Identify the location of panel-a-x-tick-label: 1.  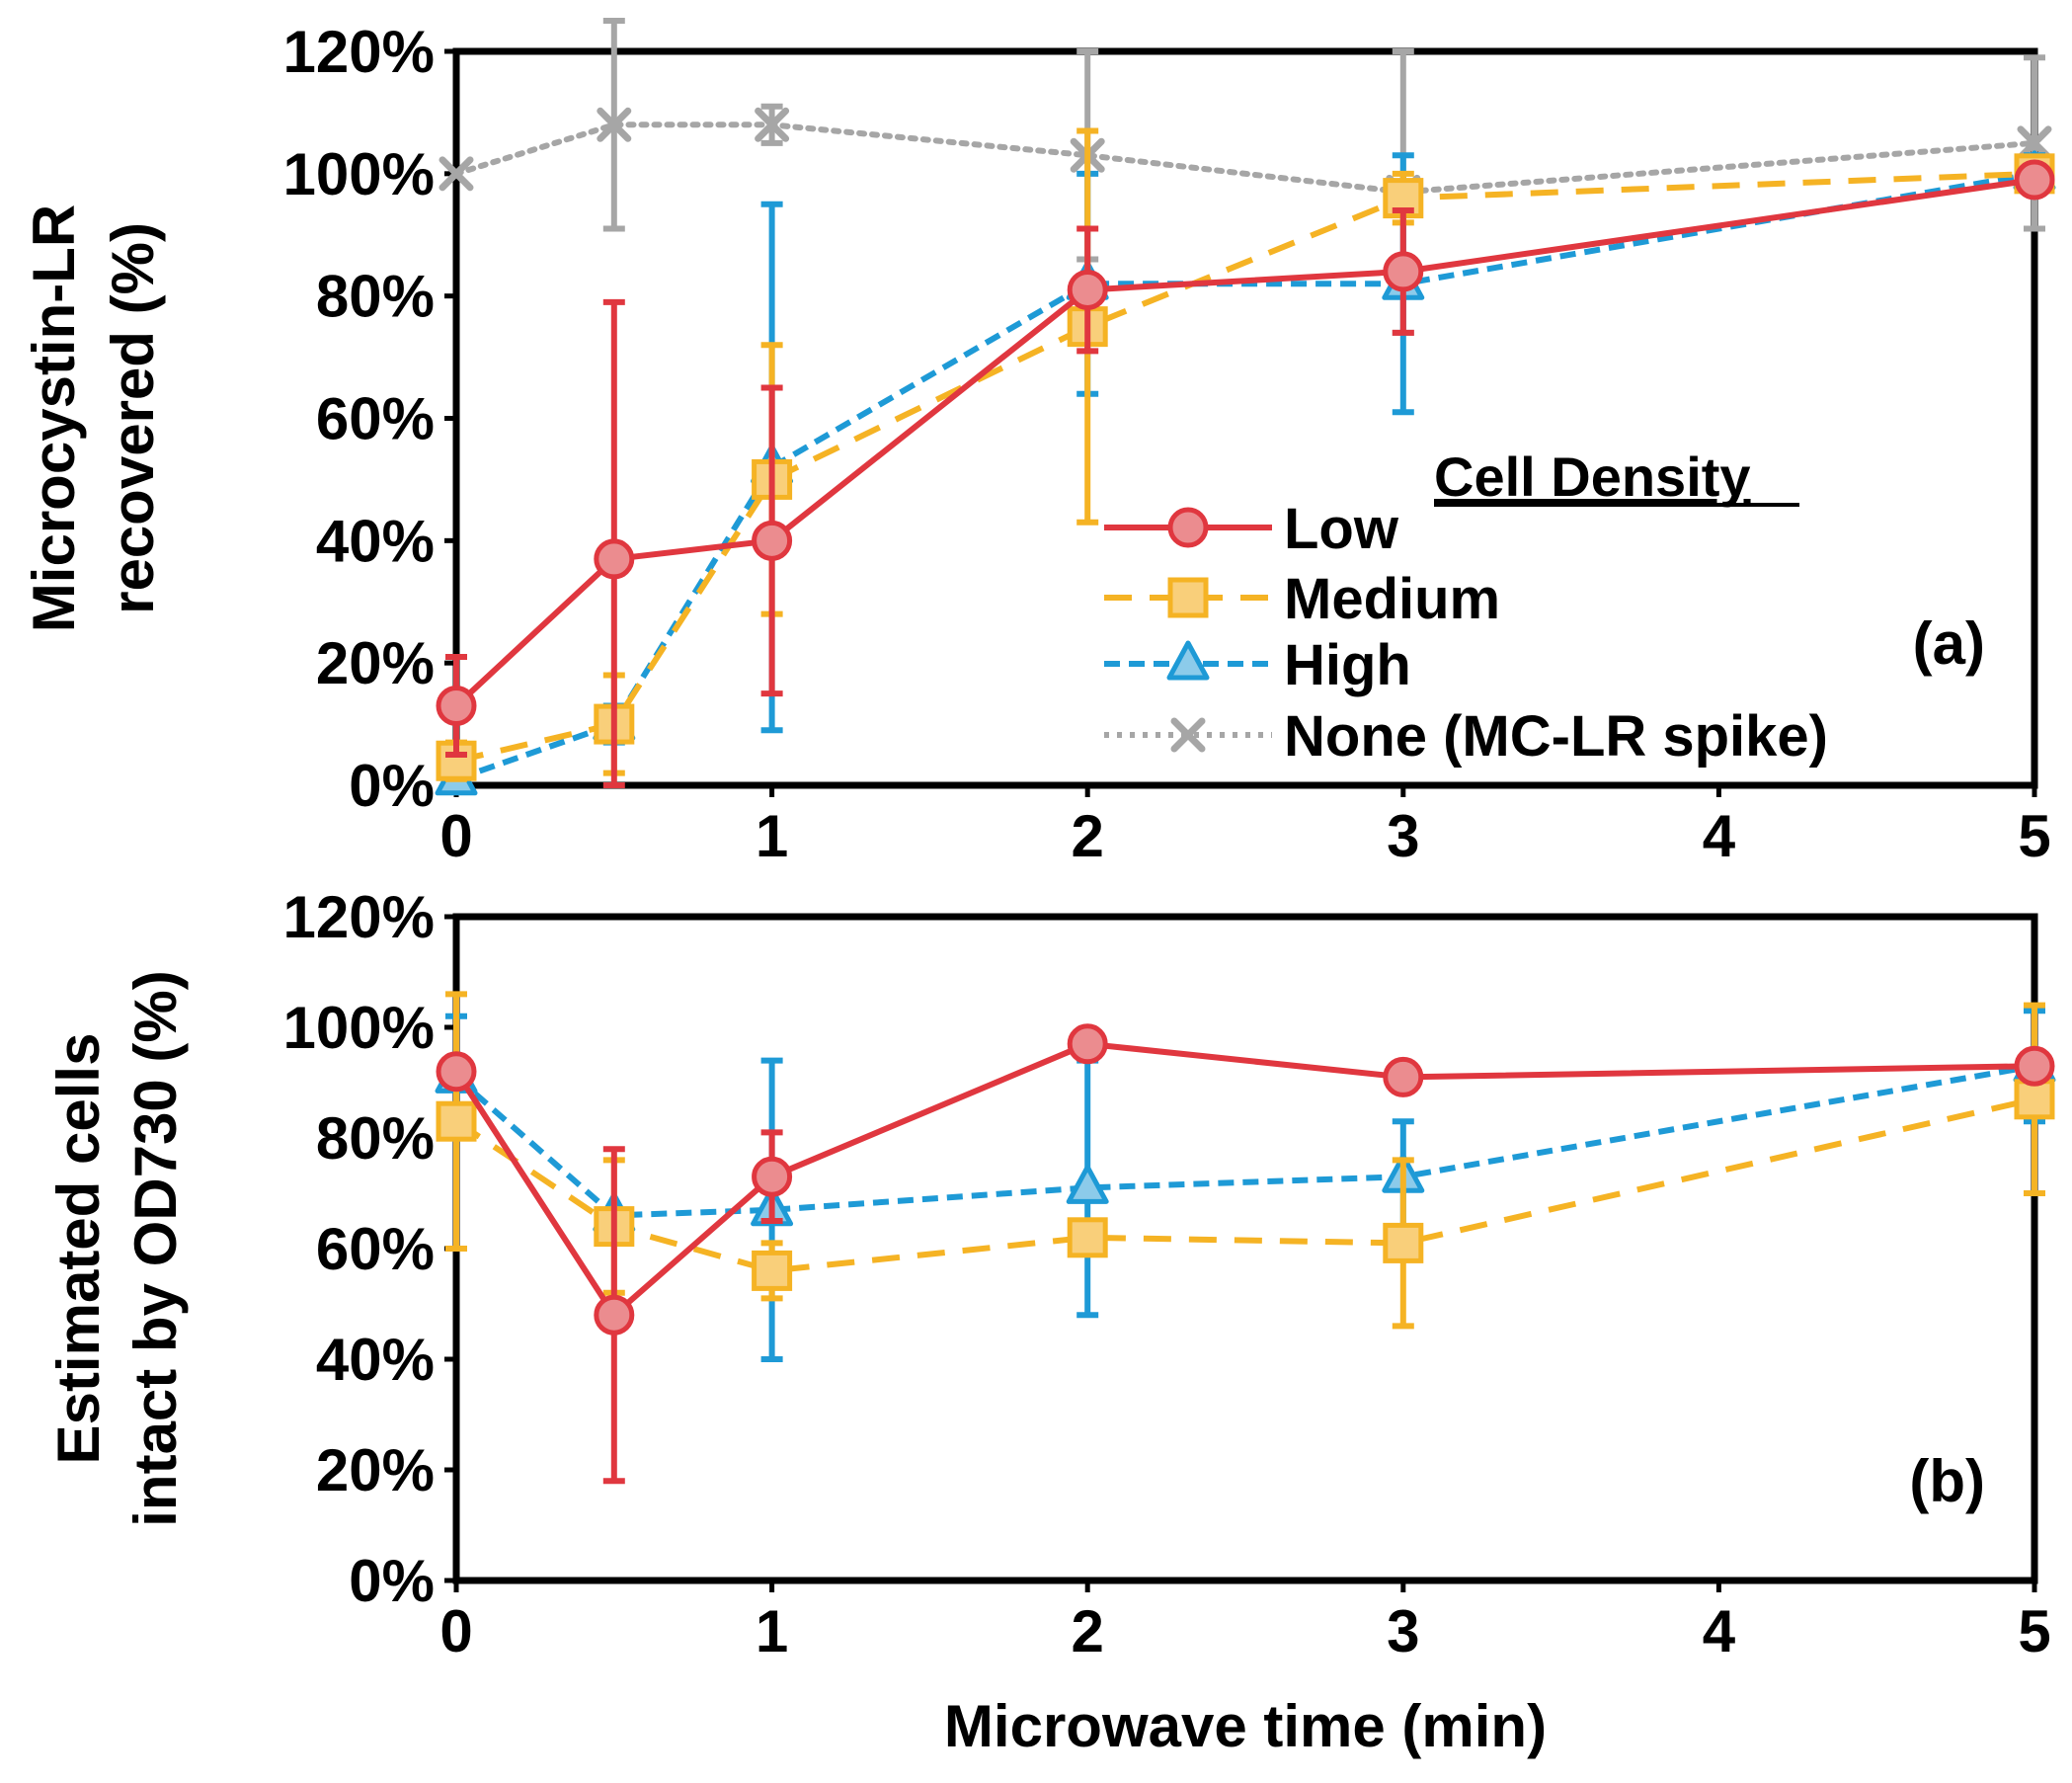
(772, 836).